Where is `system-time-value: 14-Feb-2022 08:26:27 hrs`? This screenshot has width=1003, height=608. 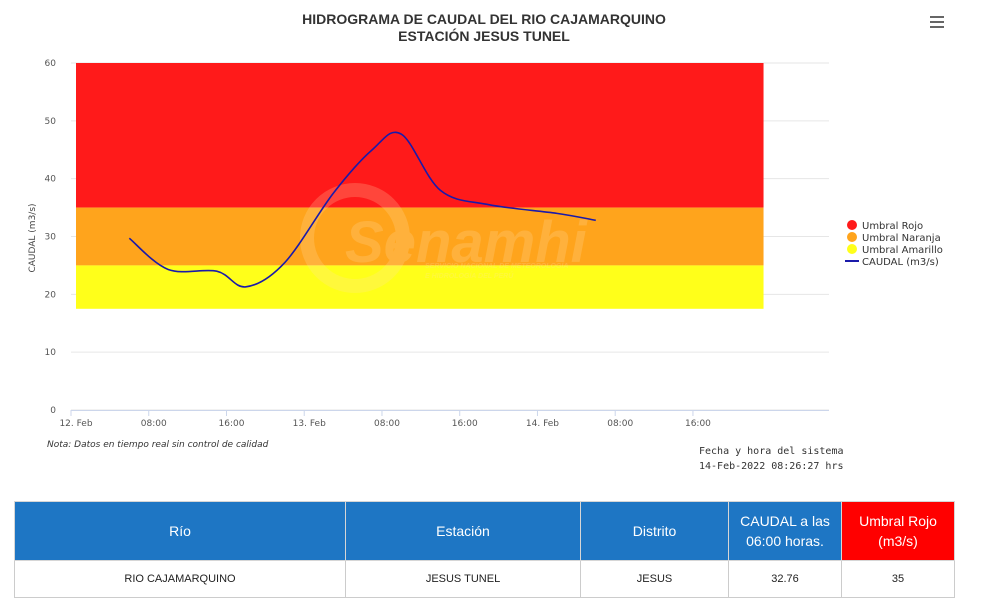 system-time-value: 14-Feb-2022 08:26:27 hrs is located at coordinates (771, 466).